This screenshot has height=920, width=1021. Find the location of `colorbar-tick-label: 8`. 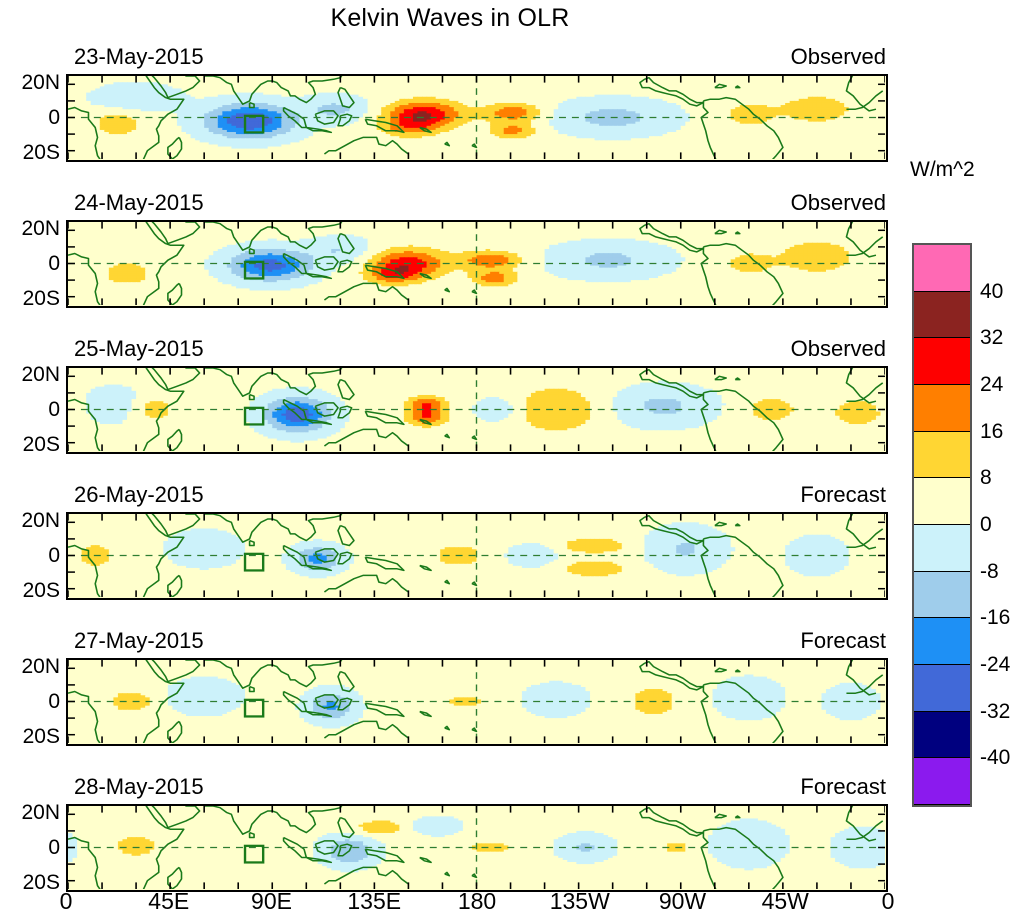

colorbar-tick-label: 8 is located at coordinates (986, 478).